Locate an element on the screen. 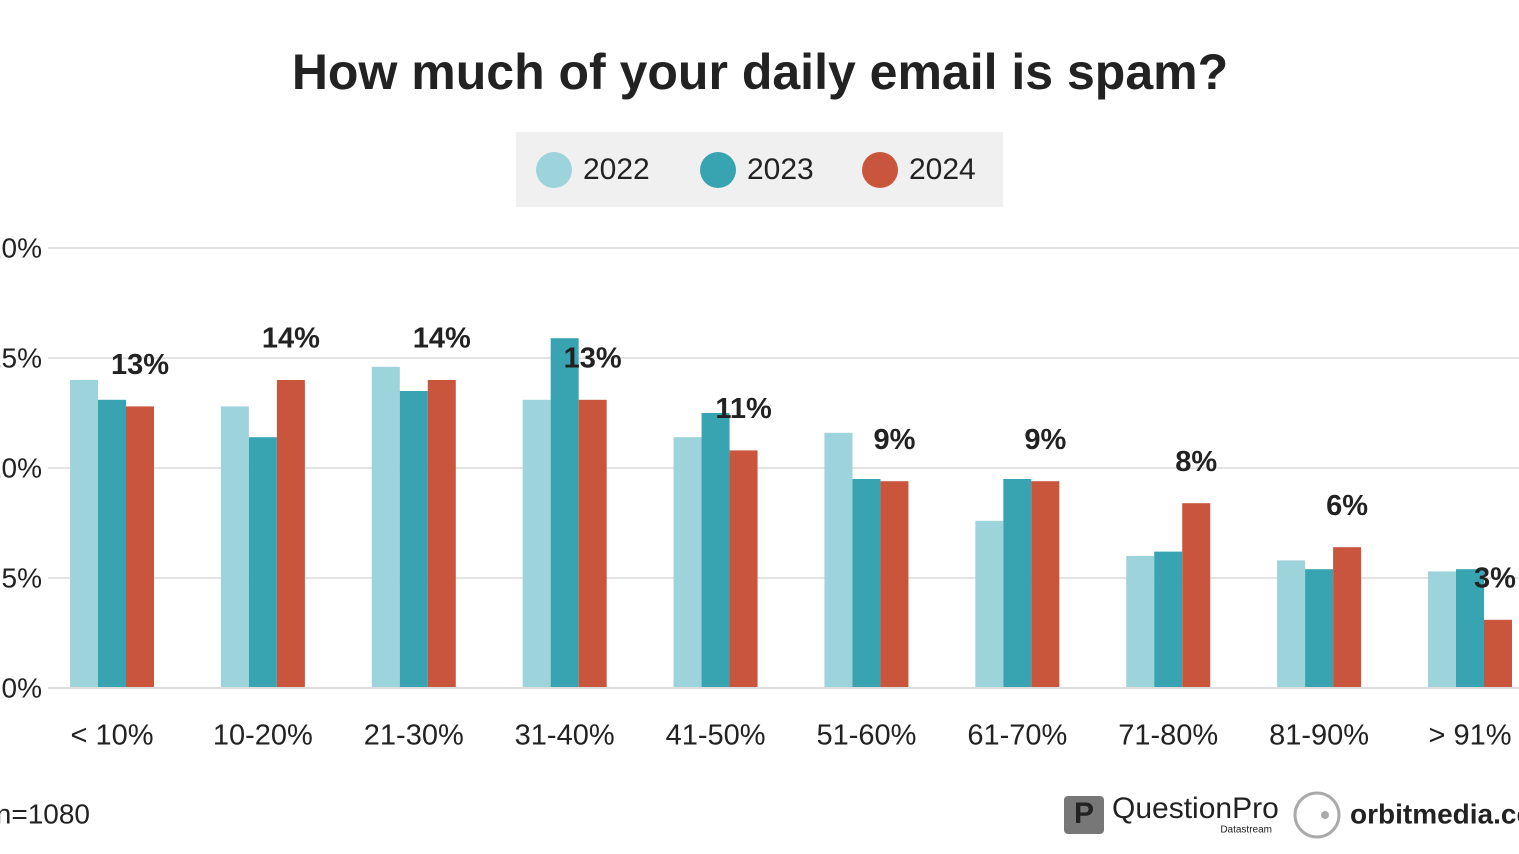 The width and height of the screenshot is (1519, 854). questionpro-logo: QuestionPro is located at coordinates (1195, 808).